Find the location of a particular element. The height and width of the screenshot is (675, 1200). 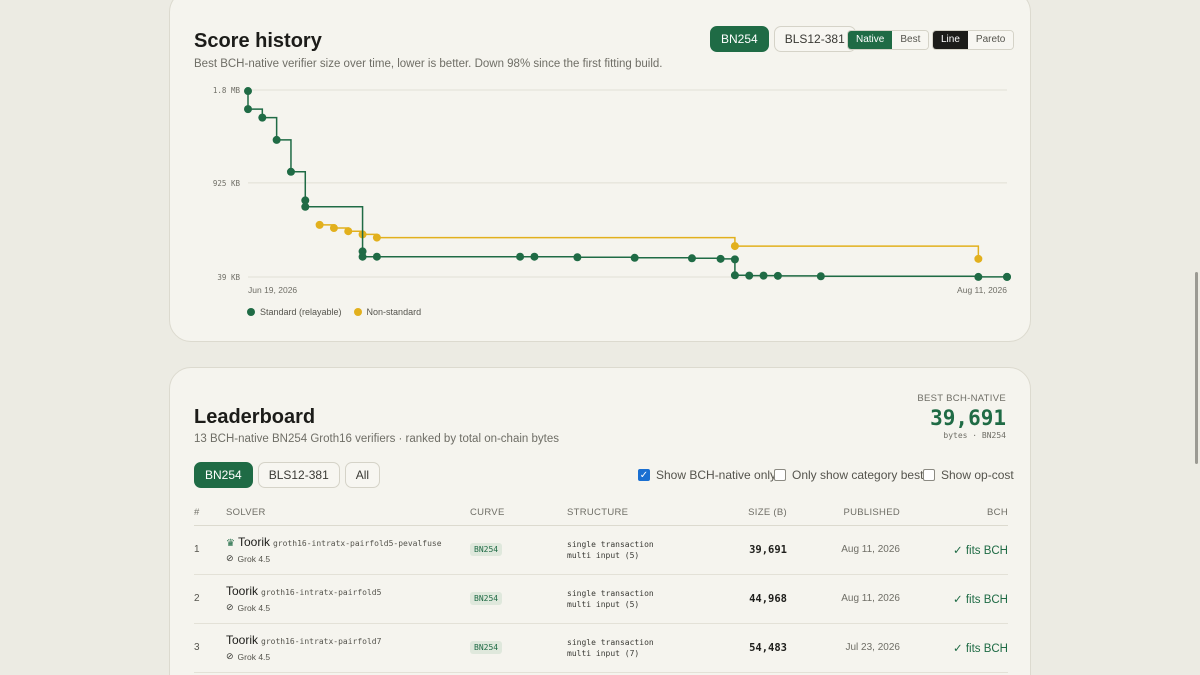

best-bch-native-value: 39,691 is located at coordinates (968, 418).